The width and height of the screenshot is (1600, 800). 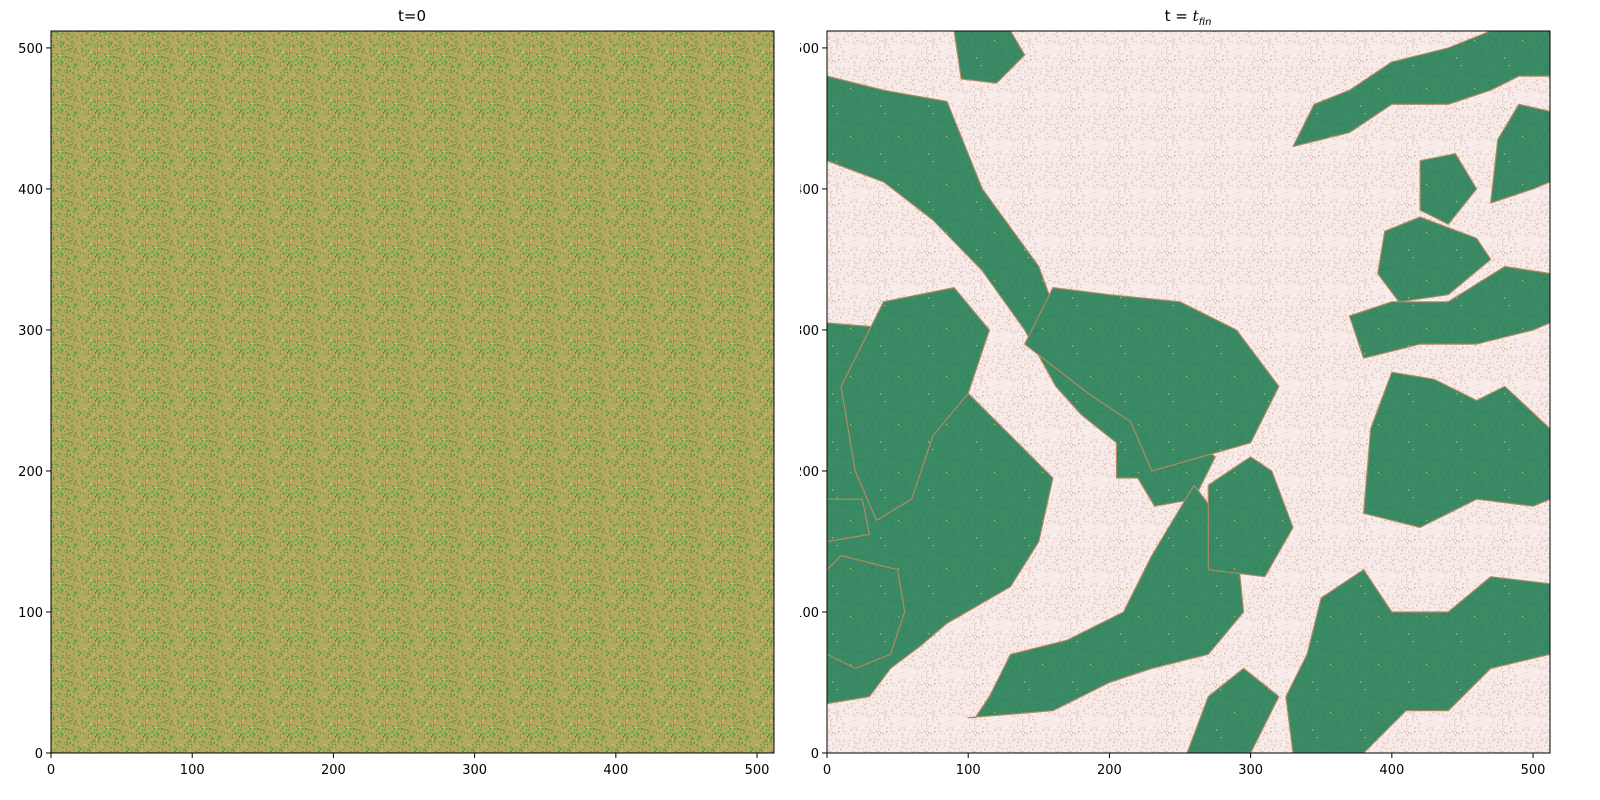 What do you see at coordinates (474, 770) in the screenshot?
I see `left-xtick-label: 300` at bounding box center [474, 770].